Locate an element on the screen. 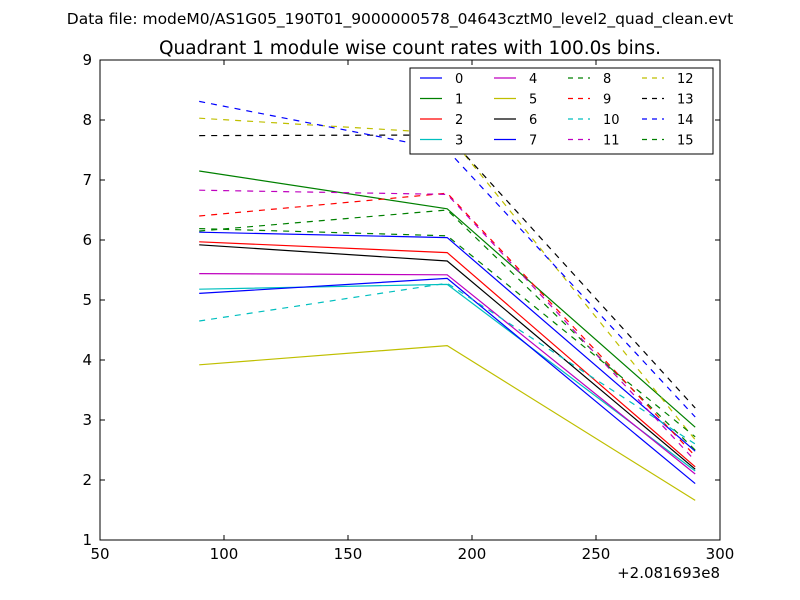 The width and height of the screenshot is (800, 600). legend-label-6: 6 is located at coordinates (533, 120).